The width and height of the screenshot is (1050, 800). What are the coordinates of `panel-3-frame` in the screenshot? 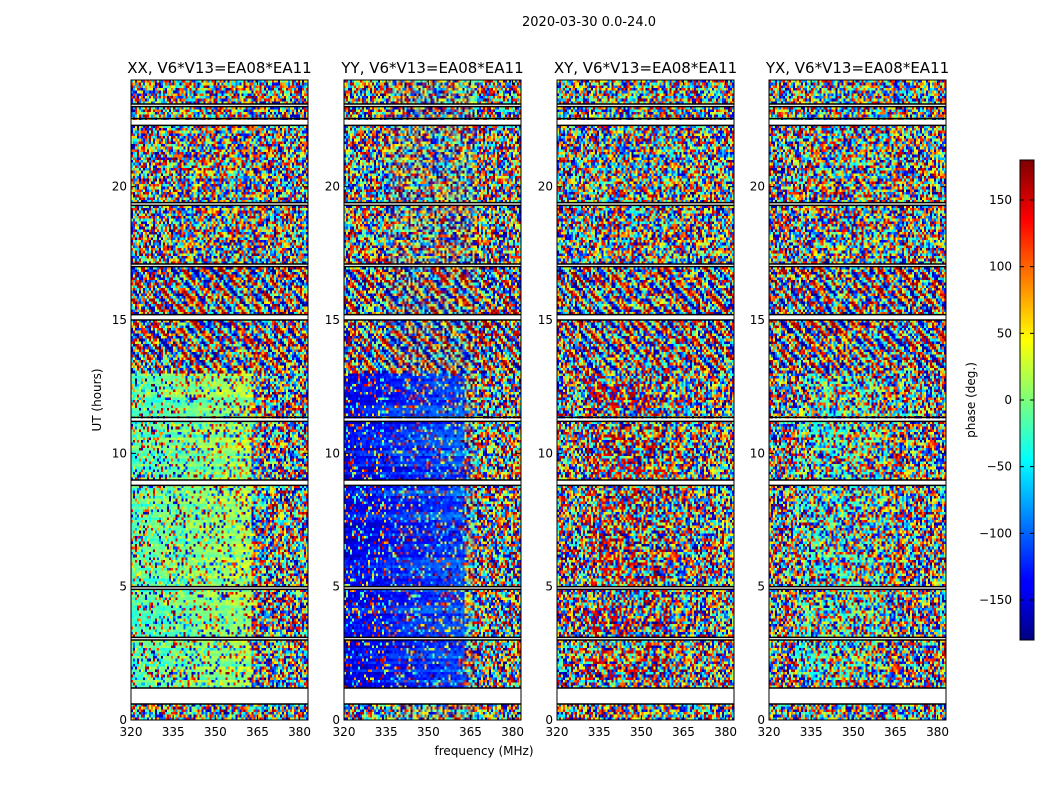 It's located at (645, 400).